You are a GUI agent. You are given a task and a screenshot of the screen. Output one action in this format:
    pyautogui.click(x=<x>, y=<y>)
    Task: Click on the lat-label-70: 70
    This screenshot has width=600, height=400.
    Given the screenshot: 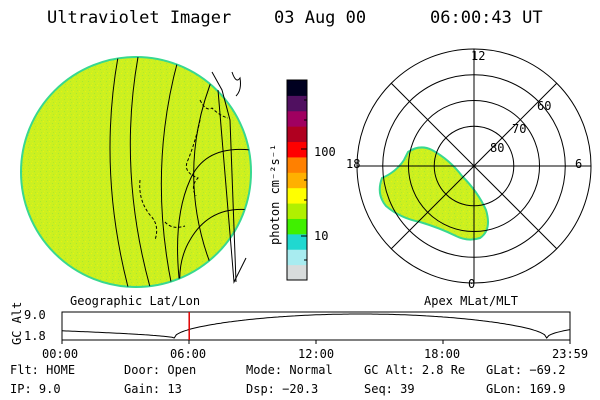 What is the action you would take?
    pyautogui.click(x=519, y=129)
    